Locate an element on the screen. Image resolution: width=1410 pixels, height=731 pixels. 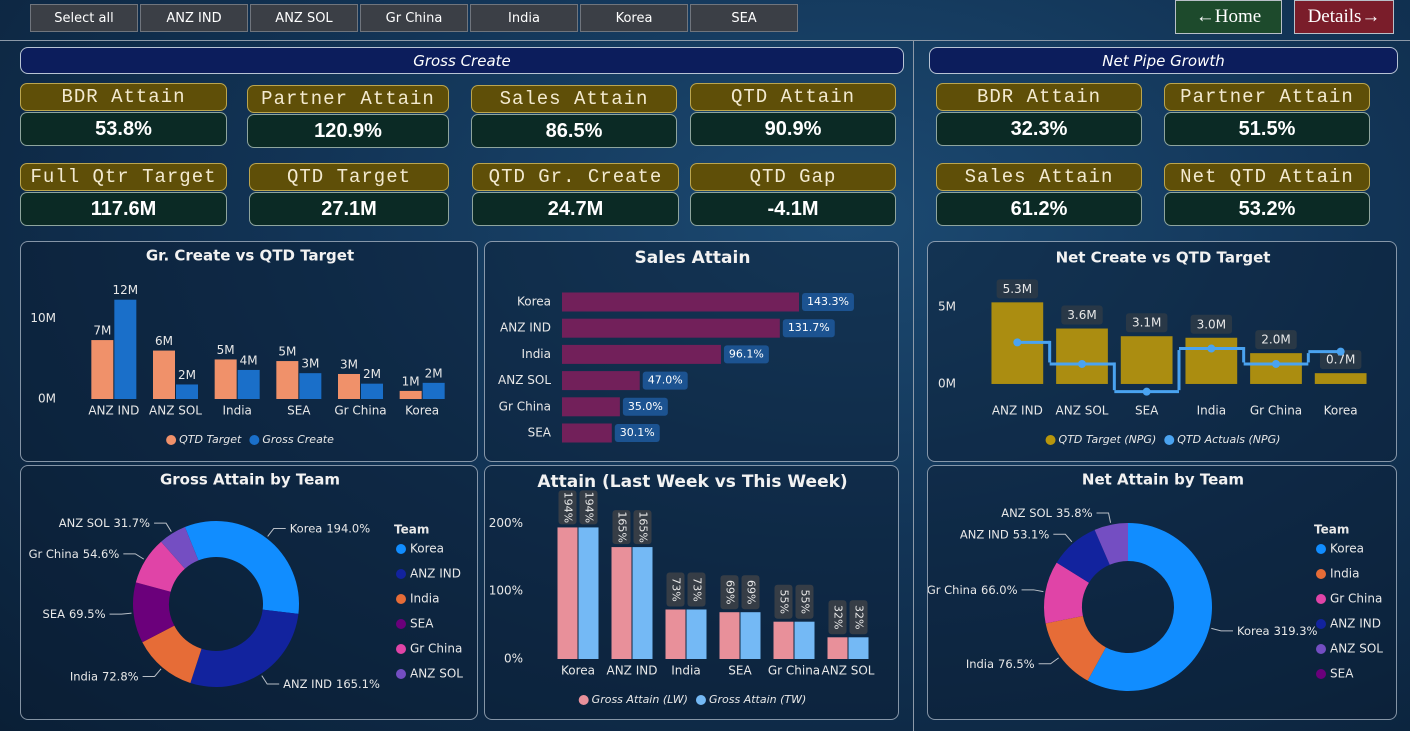
filter-button: Gr China is located at coordinates (414, 18).